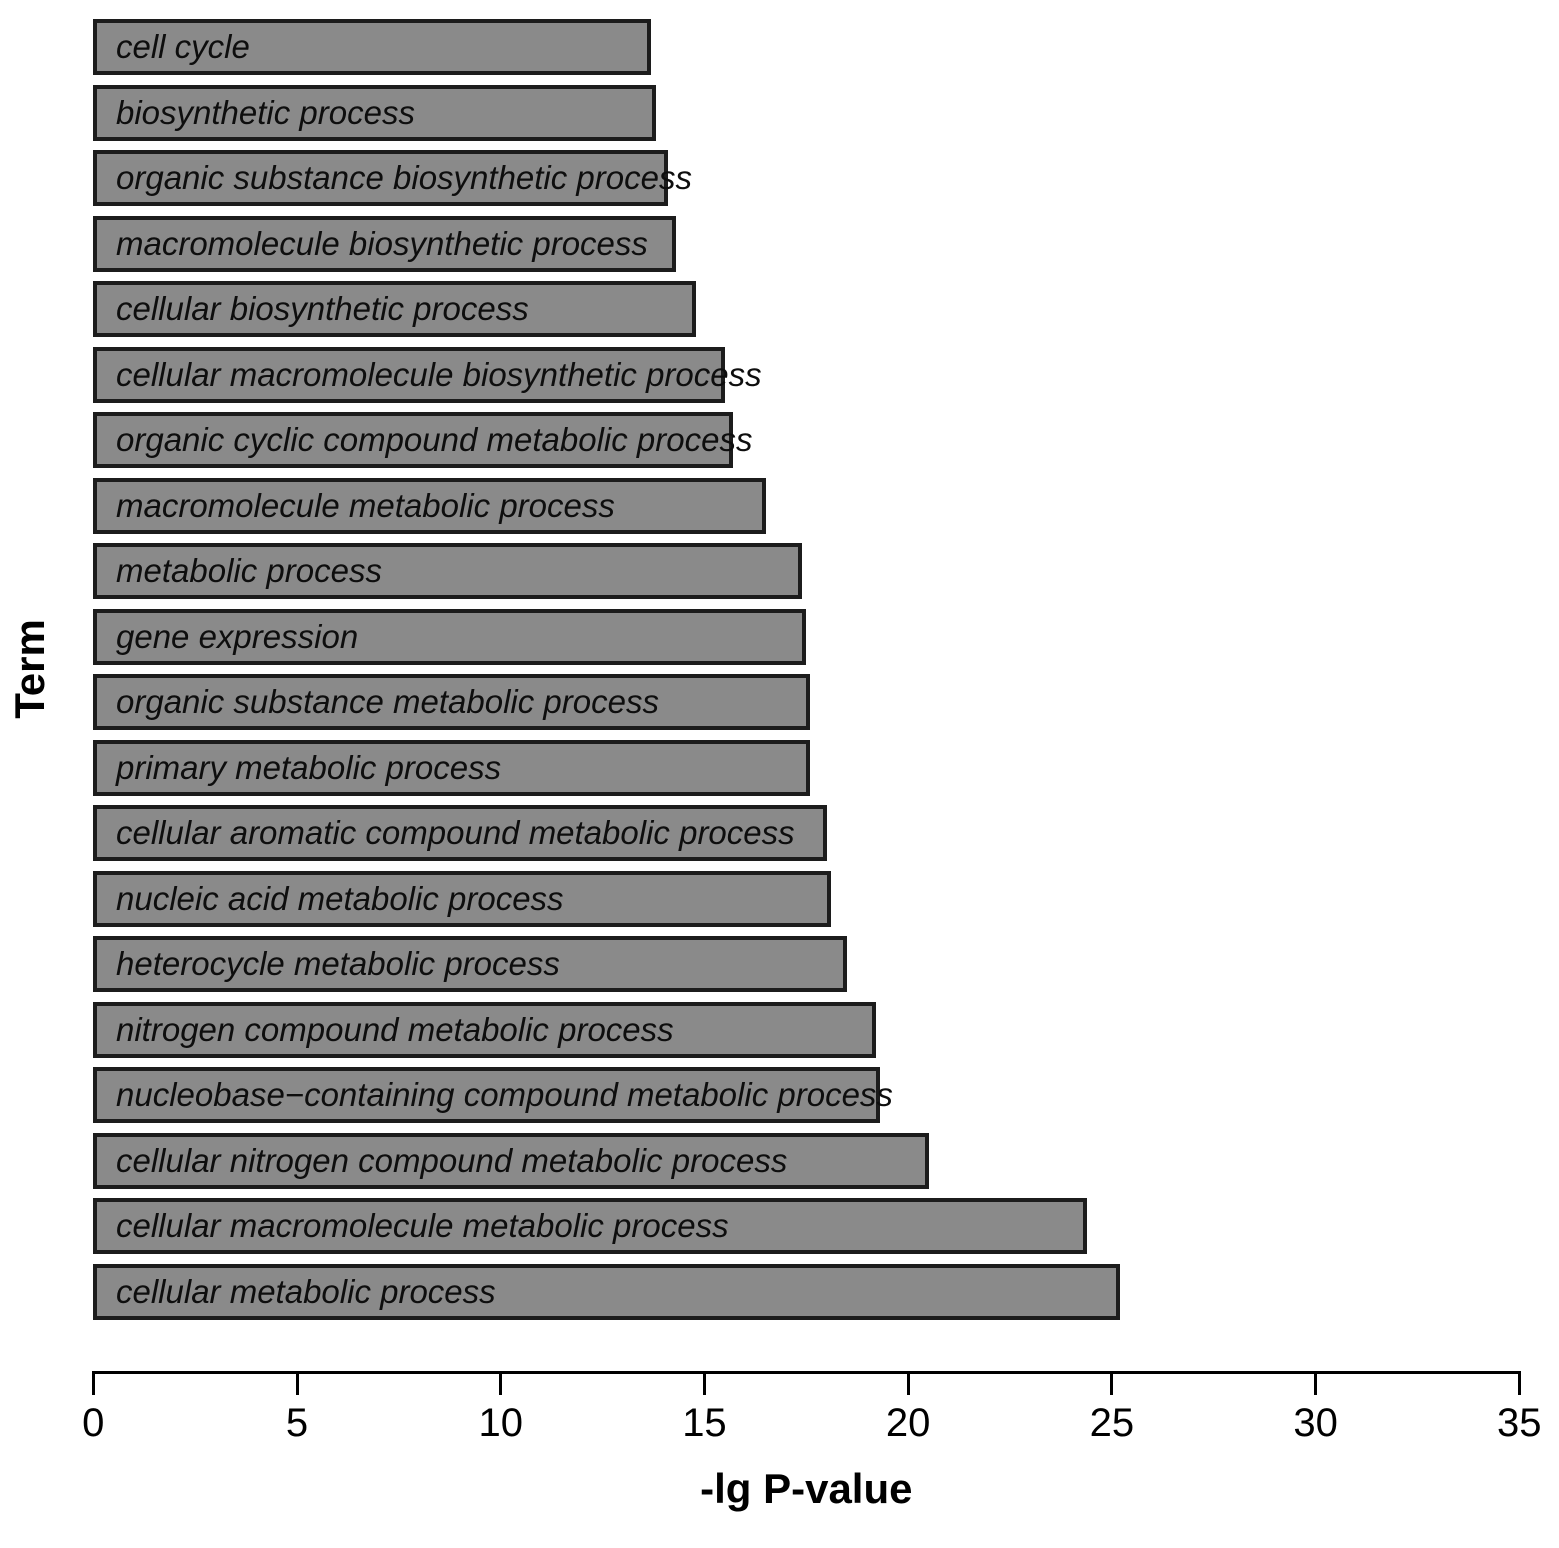 The height and width of the screenshot is (1548, 1559). What do you see at coordinates (908, 1423) in the screenshot?
I see `x-tick-label: 20` at bounding box center [908, 1423].